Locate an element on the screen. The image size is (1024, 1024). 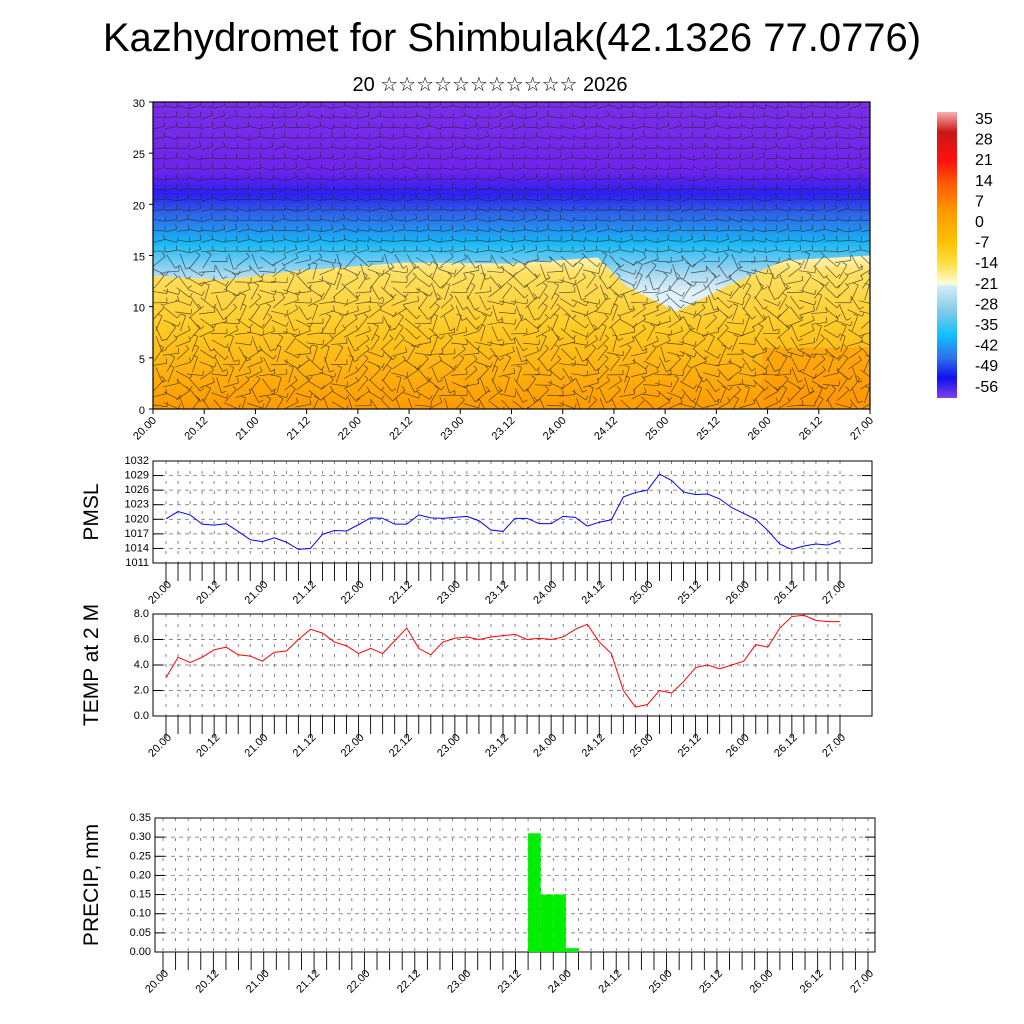
panel-frame is located at coordinates (512, 512).